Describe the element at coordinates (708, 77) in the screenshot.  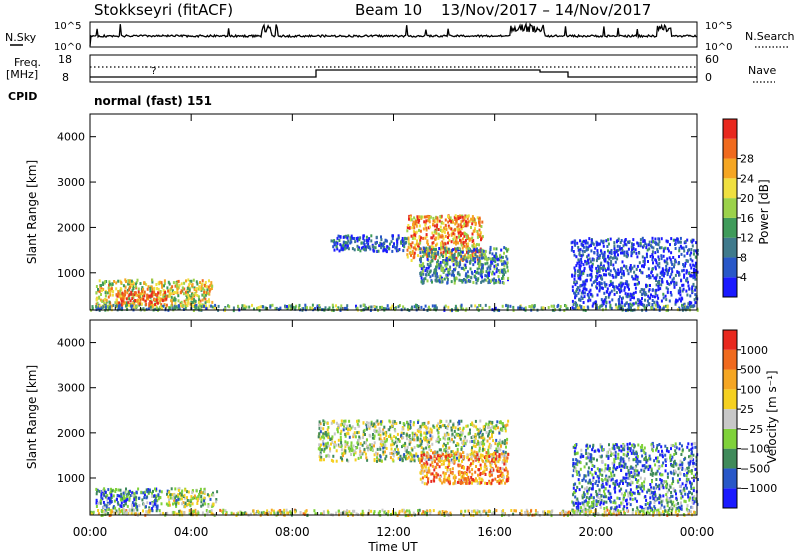
I see `nave-tick-bottom: 0` at that location.